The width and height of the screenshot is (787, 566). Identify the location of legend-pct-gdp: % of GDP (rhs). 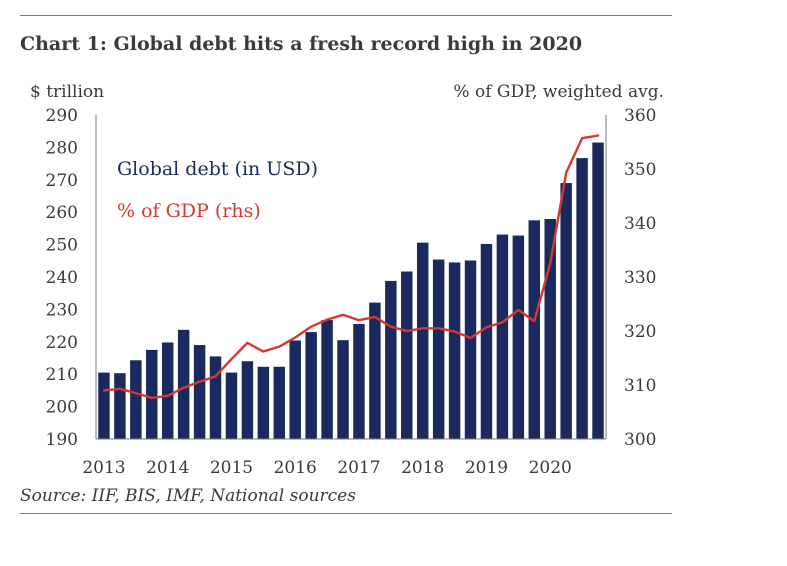
(189, 211).